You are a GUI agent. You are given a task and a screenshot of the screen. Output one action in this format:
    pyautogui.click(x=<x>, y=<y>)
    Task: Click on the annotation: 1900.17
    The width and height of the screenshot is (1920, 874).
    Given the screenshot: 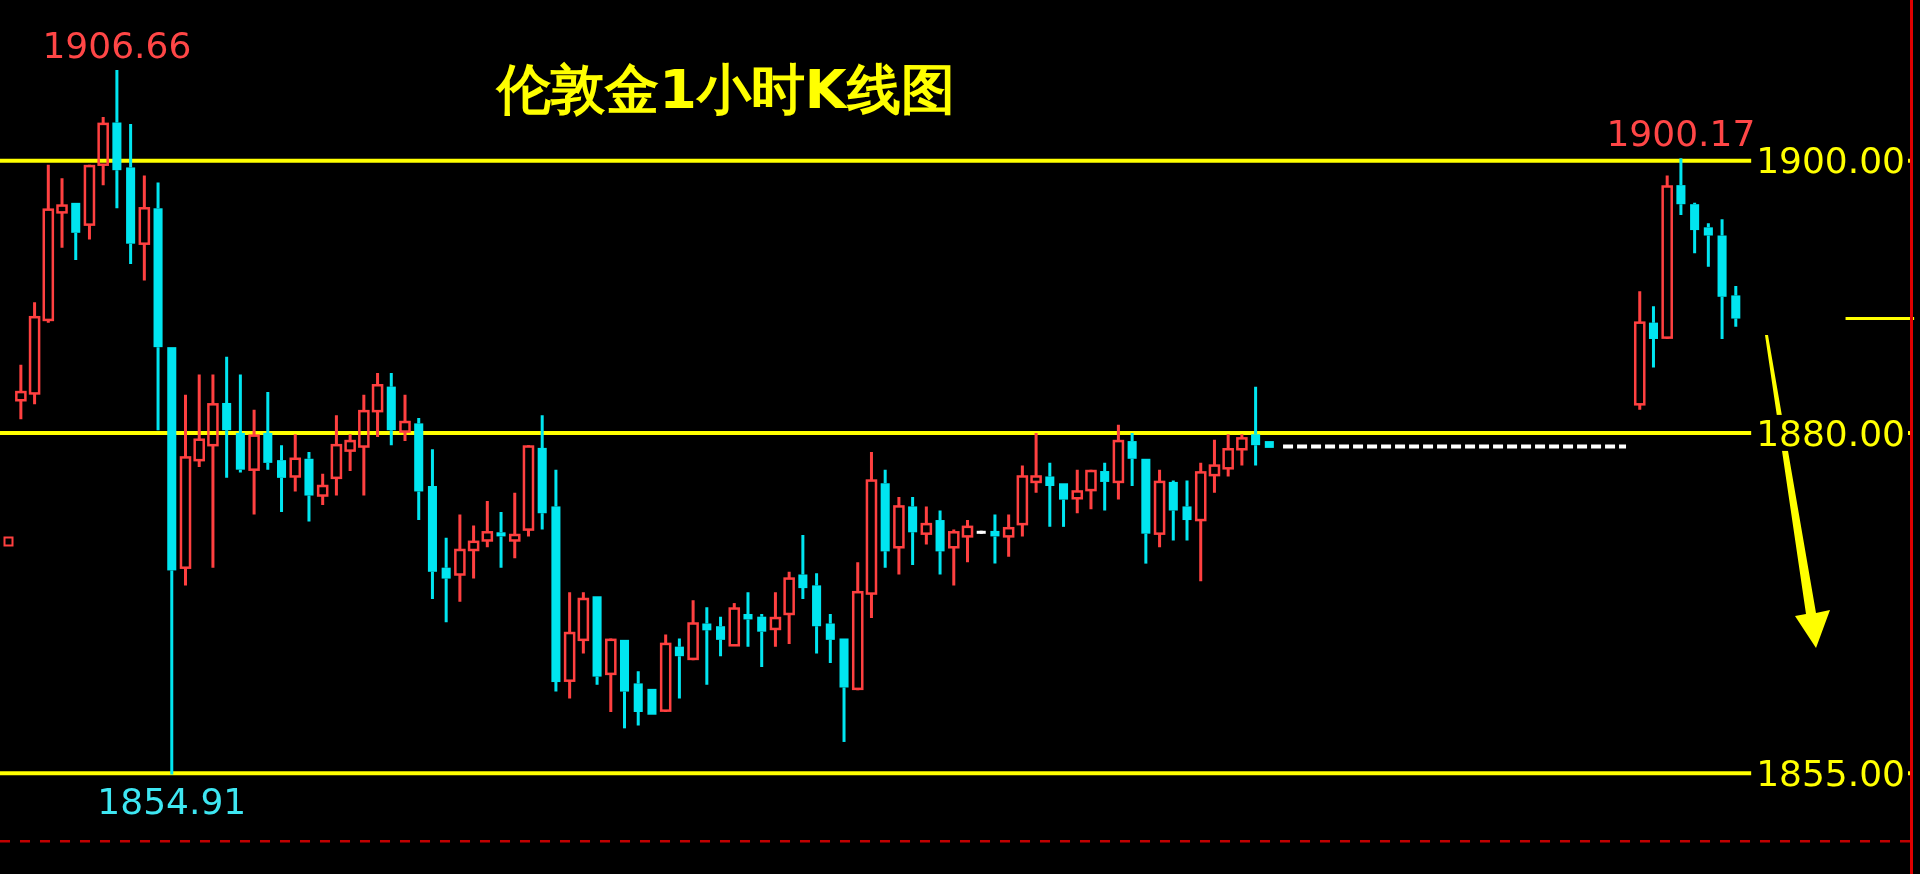 What is the action you would take?
    pyautogui.click(x=1681, y=134)
    